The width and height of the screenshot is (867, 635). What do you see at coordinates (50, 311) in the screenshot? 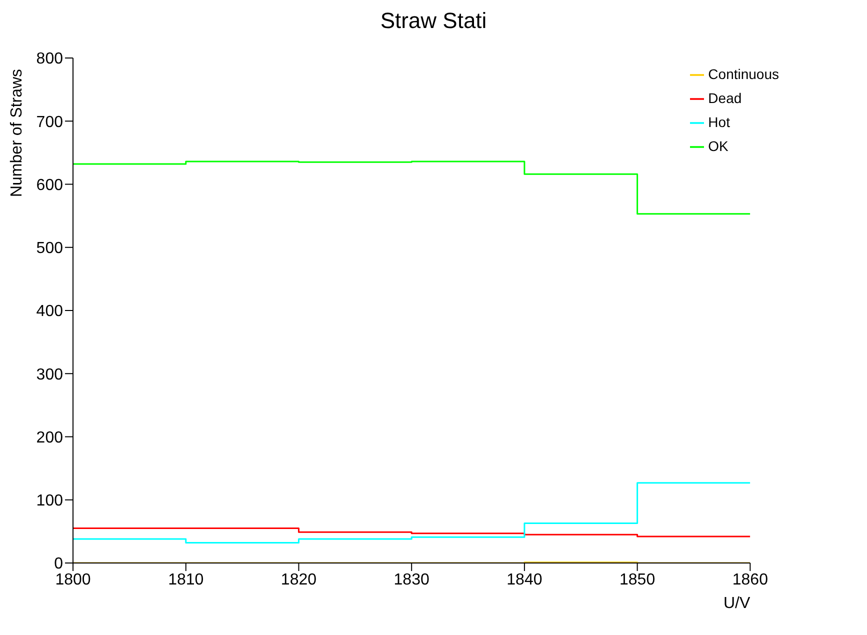
I see `y-tick-label: 400` at bounding box center [50, 311].